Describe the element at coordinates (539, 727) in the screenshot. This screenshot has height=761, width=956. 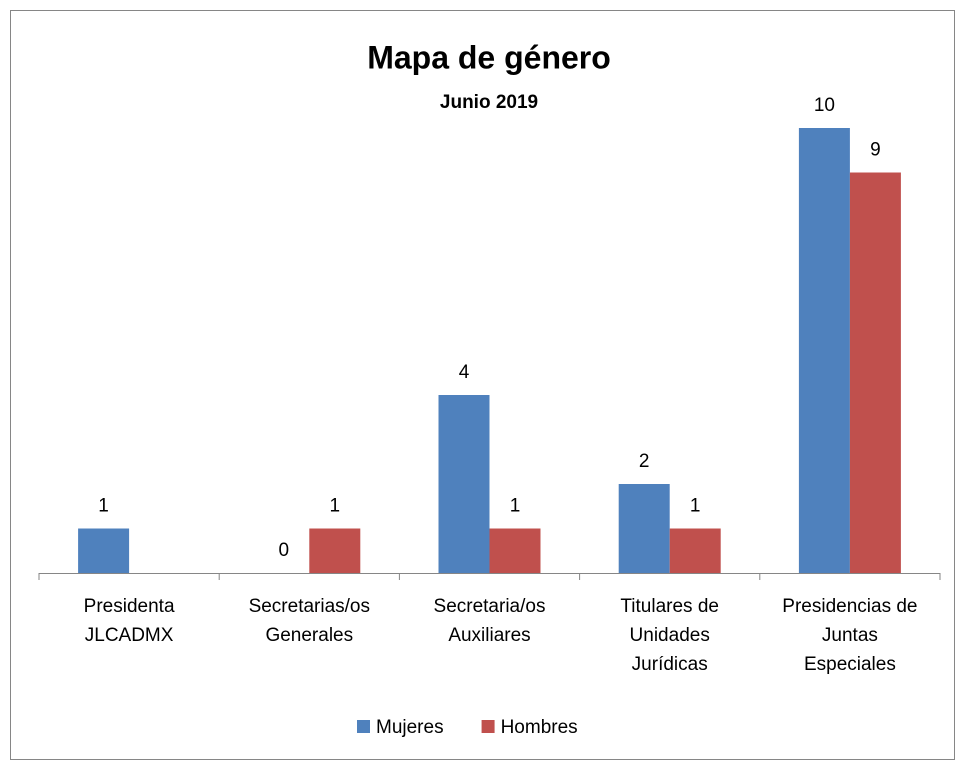
I see `legend-label: Hombres` at that location.